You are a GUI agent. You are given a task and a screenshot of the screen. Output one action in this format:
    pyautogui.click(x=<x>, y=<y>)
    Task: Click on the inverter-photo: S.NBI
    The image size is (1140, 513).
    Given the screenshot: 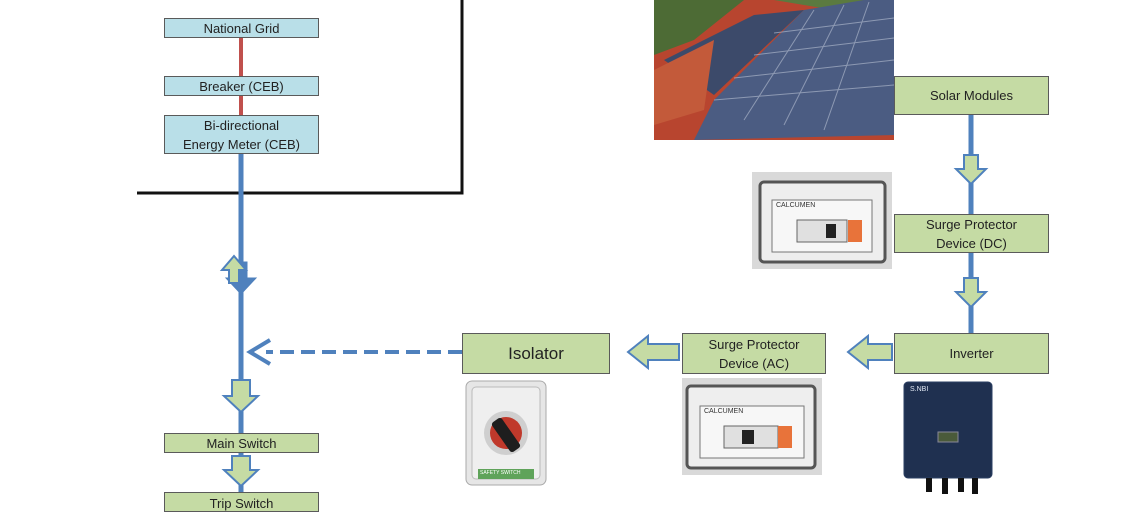 What is the action you would take?
    pyautogui.click(x=948, y=439)
    